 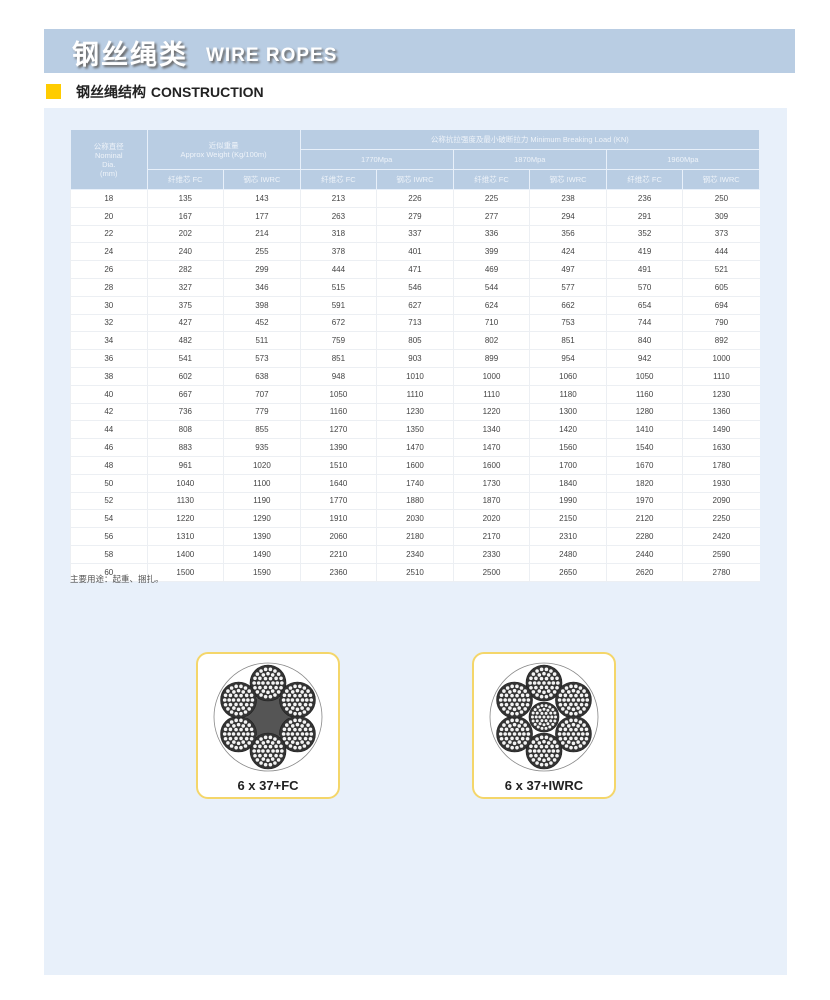 I want to click on table-cell: 654, so click(x=644, y=305).